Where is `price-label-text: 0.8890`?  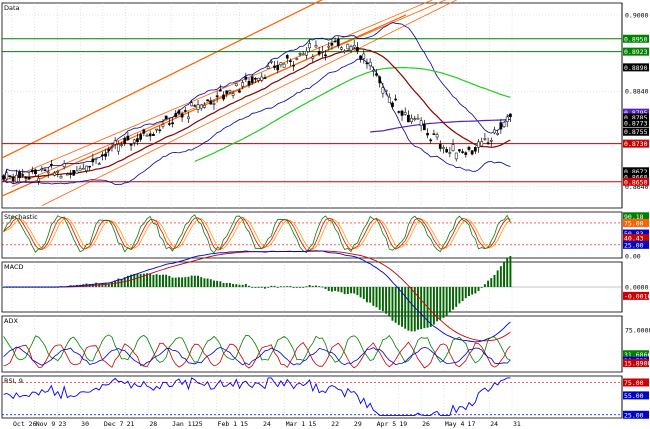 price-label-text: 0.8890 is located at coordinates (636, 68).